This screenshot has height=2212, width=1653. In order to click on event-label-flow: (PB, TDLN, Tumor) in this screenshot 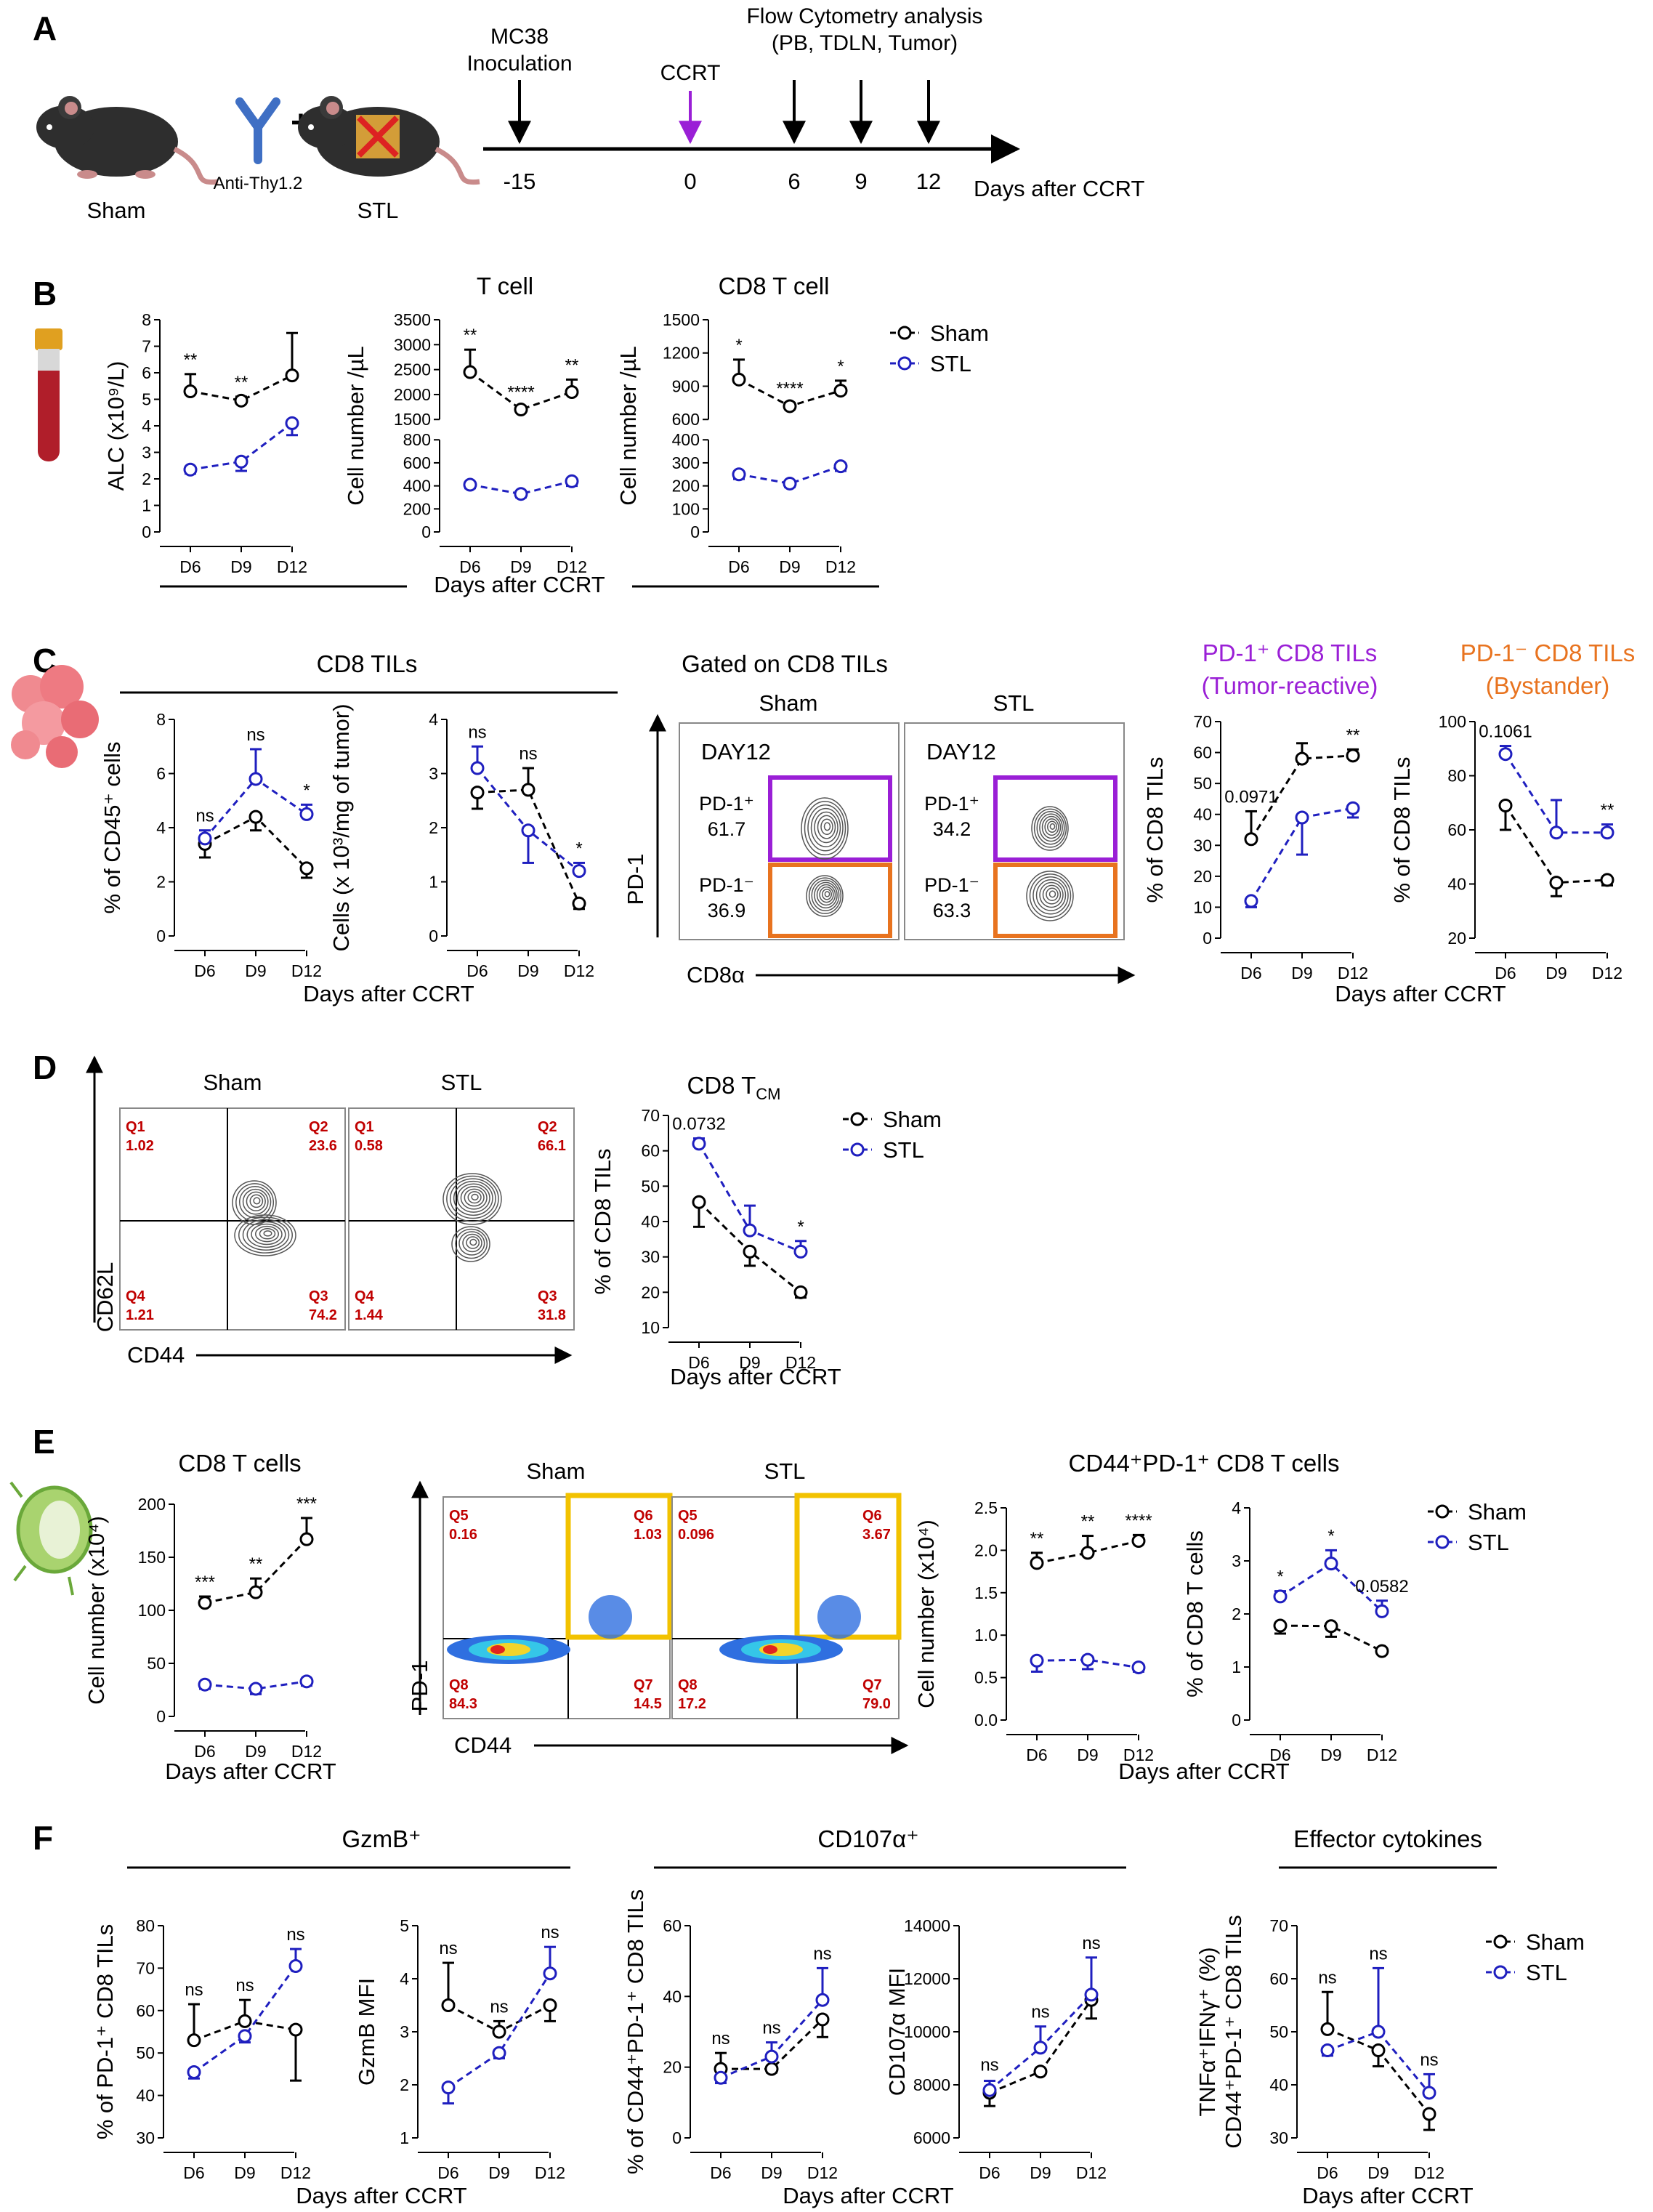, I will do `click(865, 43)`.